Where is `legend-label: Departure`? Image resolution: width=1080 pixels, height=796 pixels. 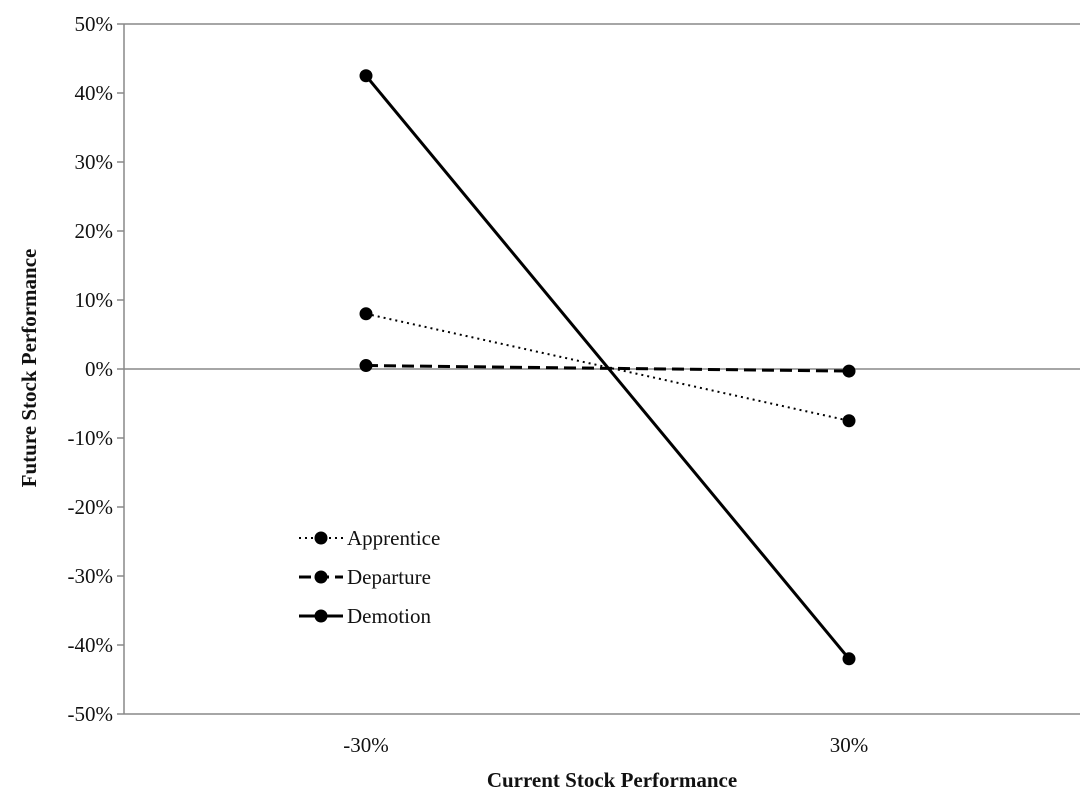
legend-label: Departure is located at coordinates (389, 577).